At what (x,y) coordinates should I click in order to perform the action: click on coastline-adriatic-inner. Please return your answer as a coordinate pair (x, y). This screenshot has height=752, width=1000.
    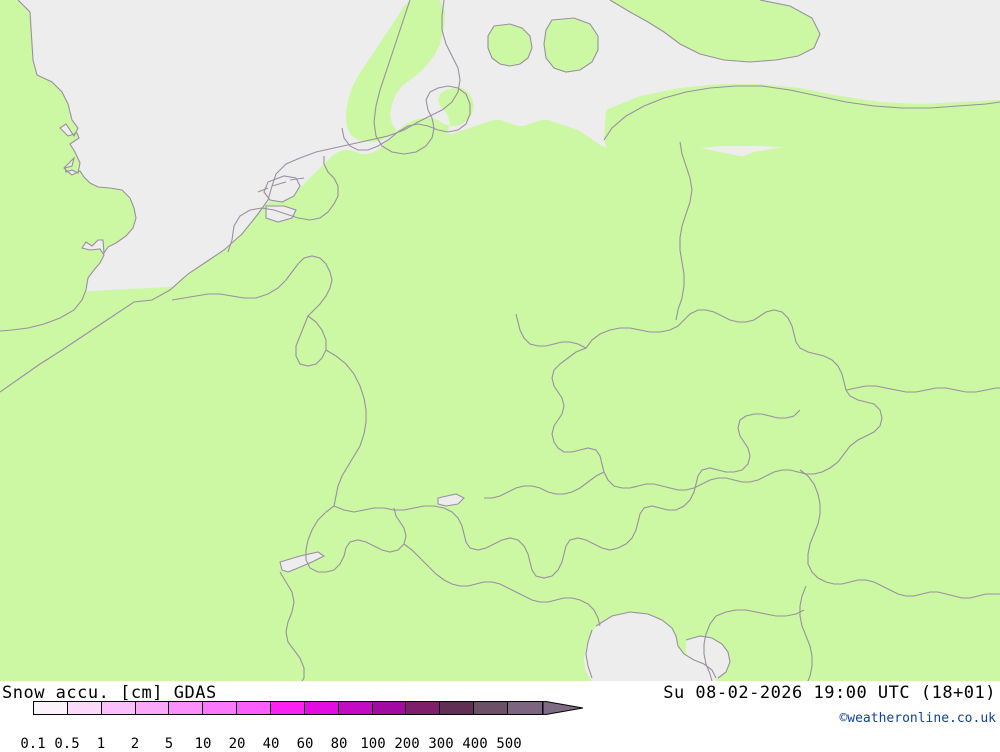
    Looking at the image, I should click on (589, 654).